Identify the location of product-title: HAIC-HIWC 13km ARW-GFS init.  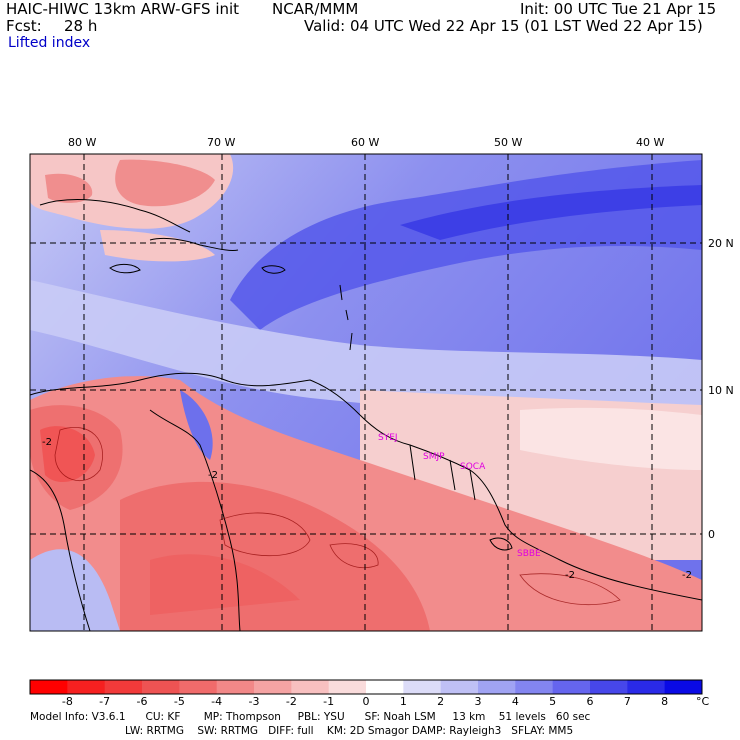
(123, 9).